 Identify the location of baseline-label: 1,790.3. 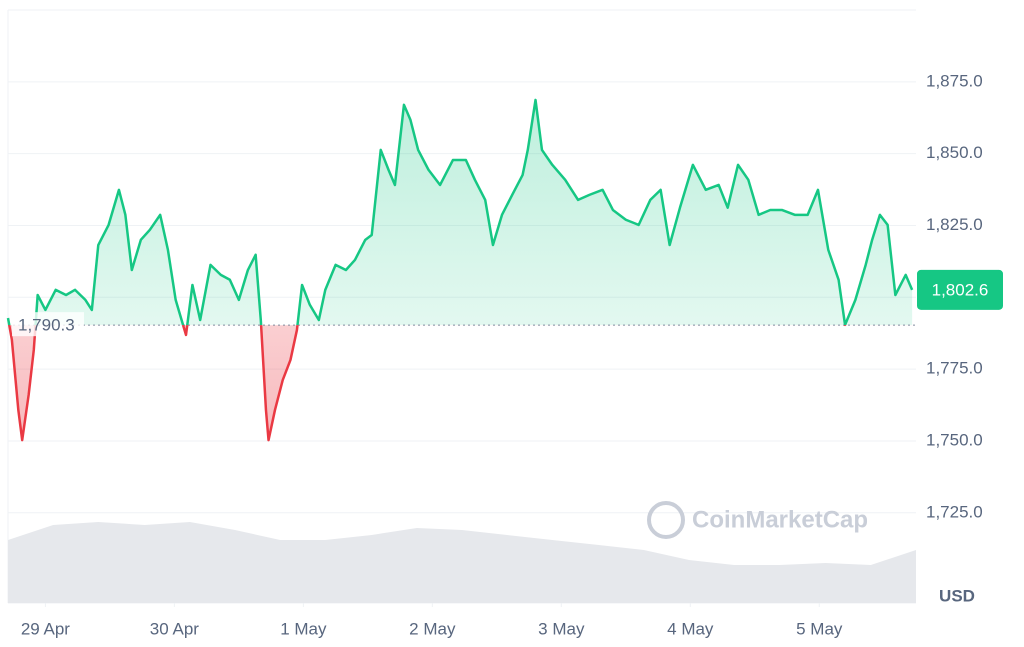
(46, 325).